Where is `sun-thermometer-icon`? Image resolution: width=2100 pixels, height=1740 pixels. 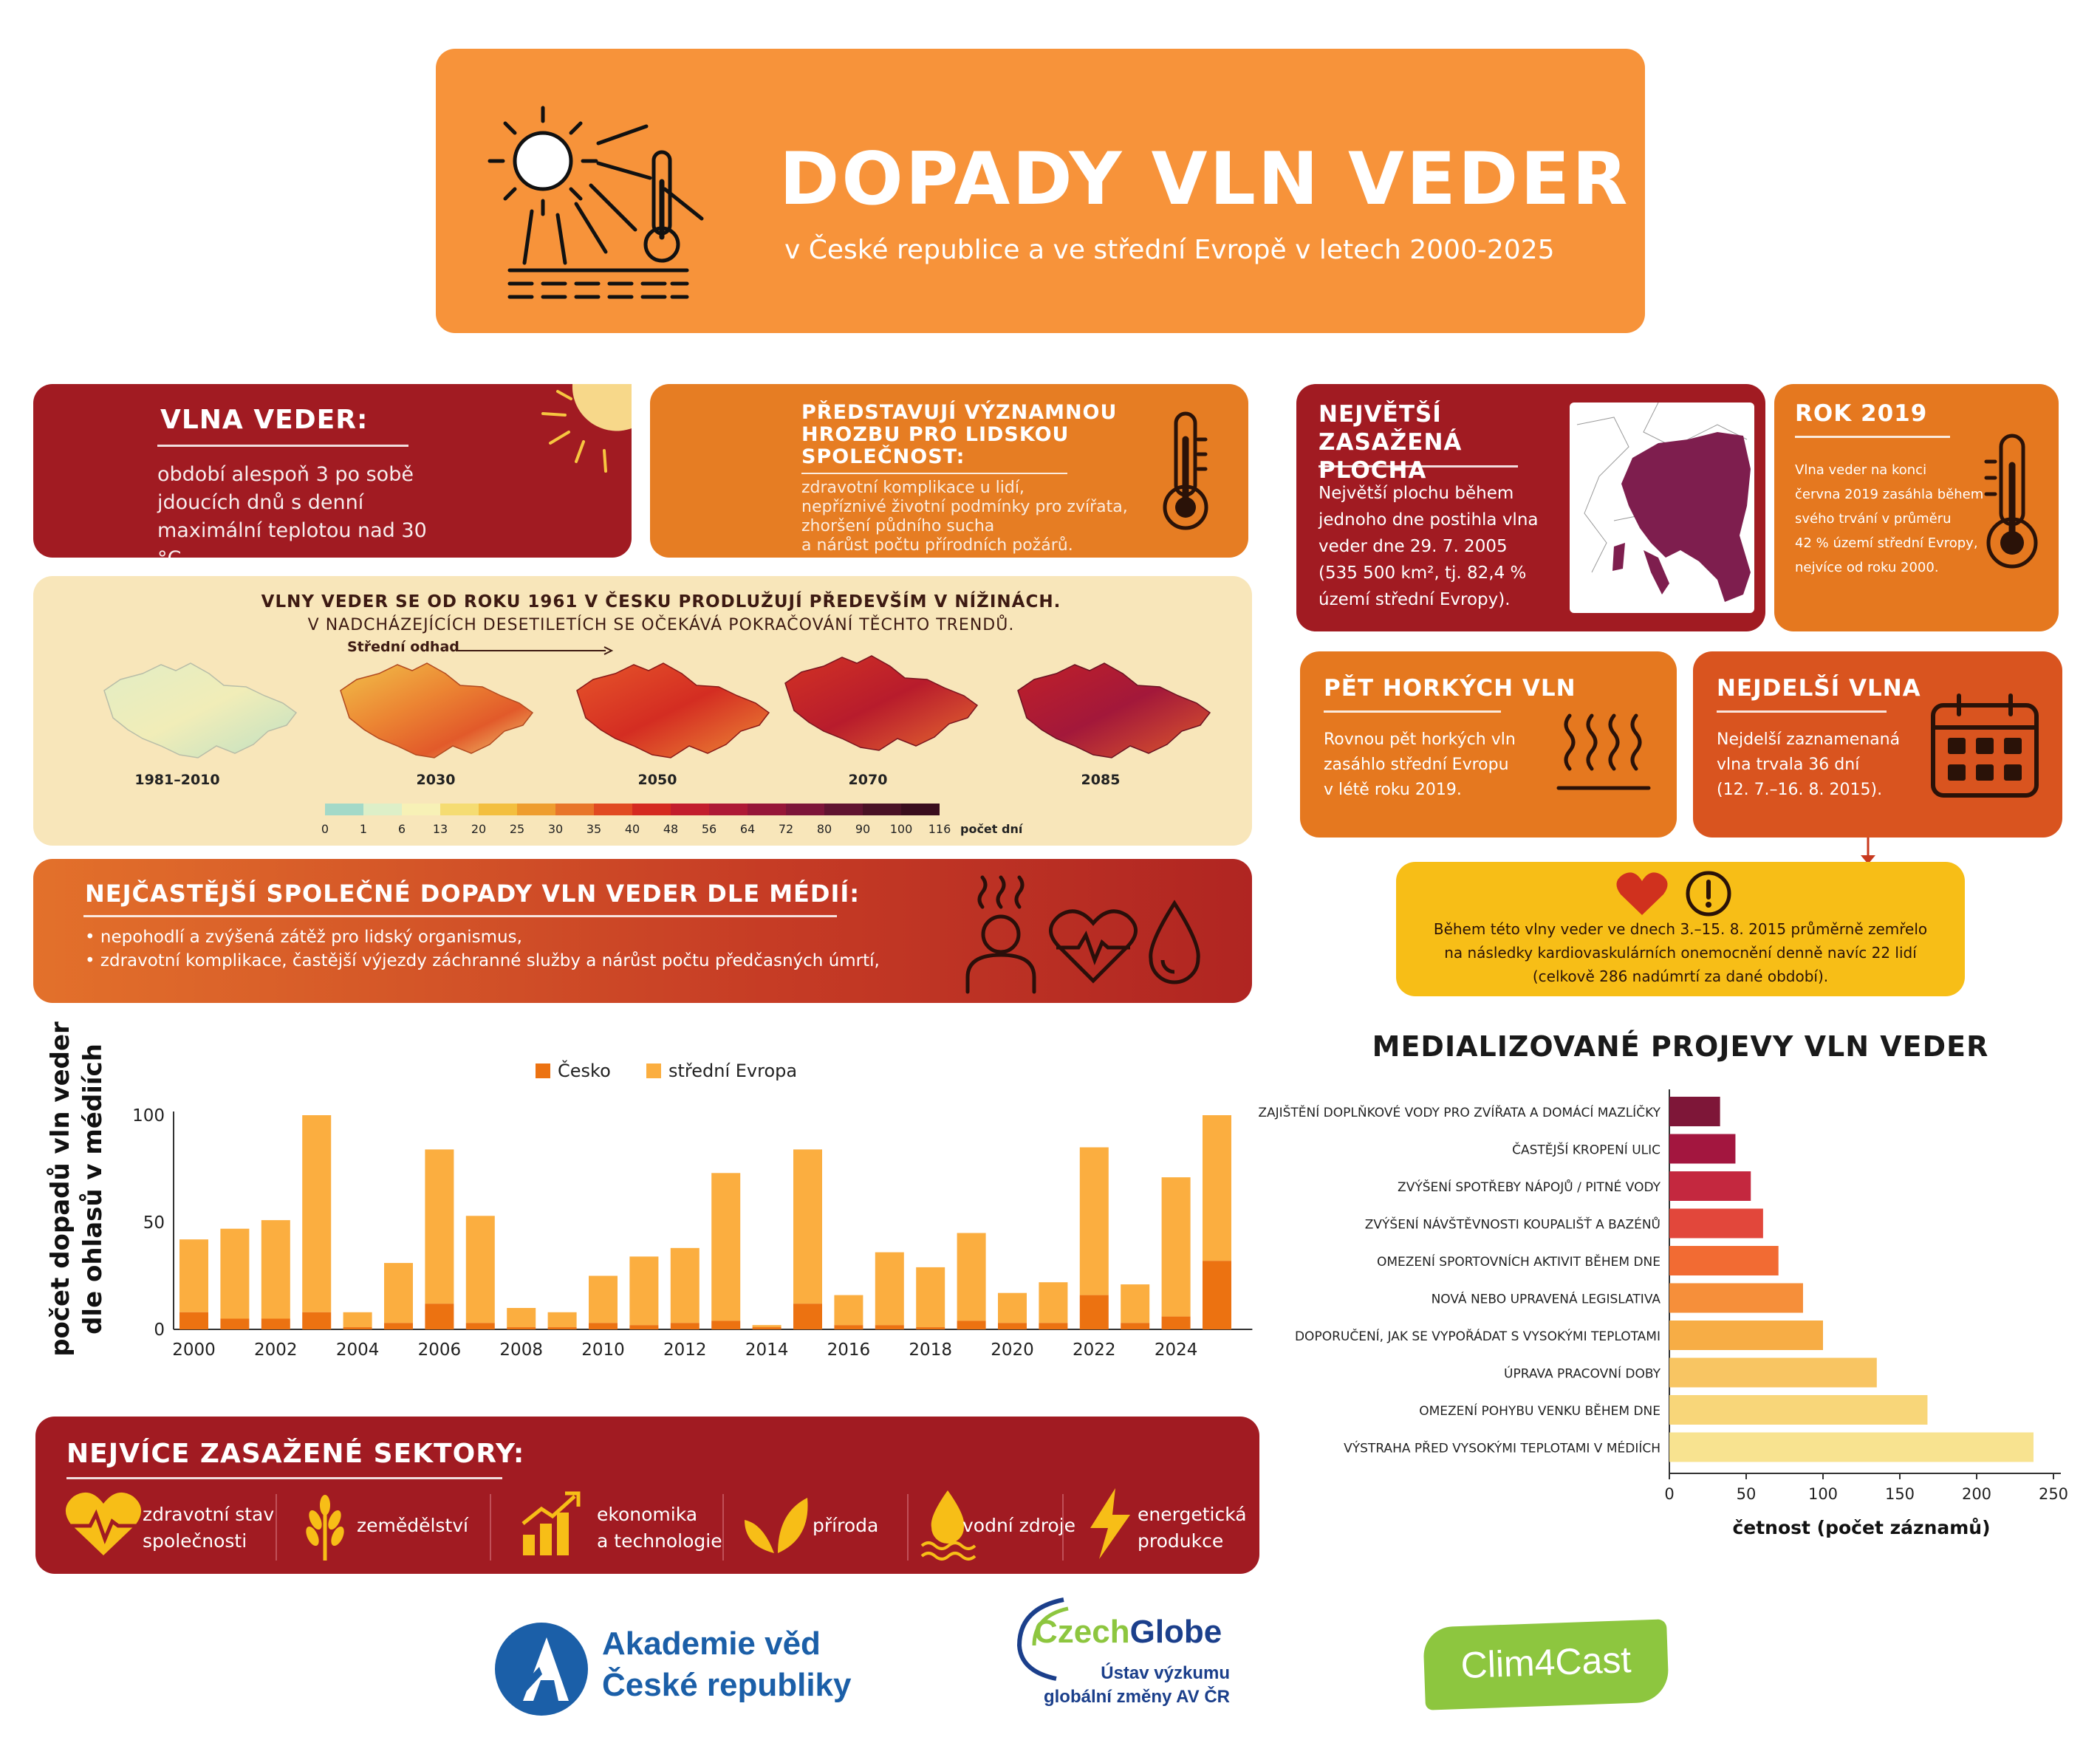
sun-thermometer-icon is located at coordinates (596, 202).